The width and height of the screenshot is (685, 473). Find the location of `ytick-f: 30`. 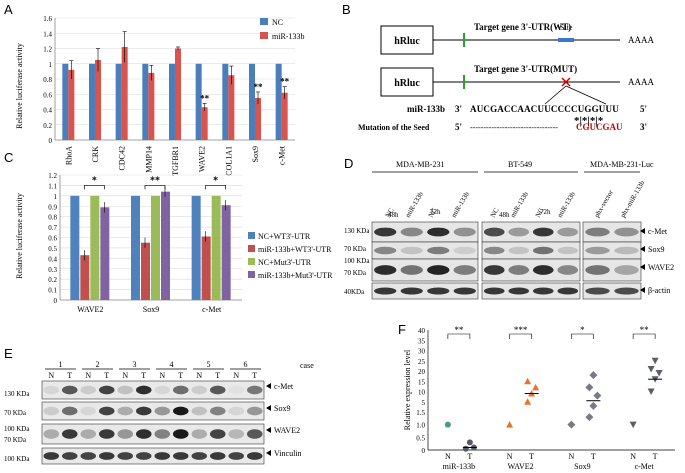

ytick-f: 30 is located at coordinates (422, 352).